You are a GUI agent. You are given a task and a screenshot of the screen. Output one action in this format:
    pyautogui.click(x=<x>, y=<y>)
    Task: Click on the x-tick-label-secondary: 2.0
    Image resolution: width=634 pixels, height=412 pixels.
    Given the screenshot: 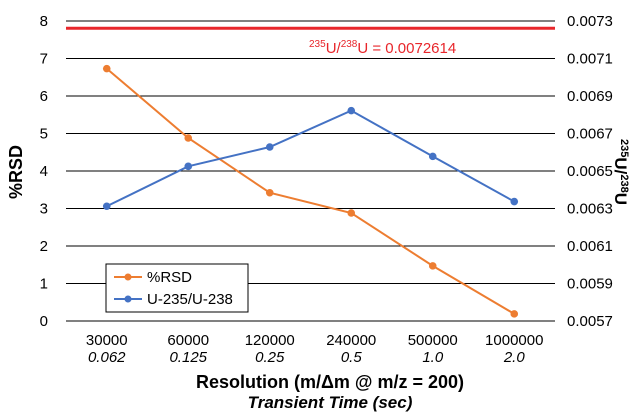 What is the action you would take?
    pyautogui.click(x=514, y=357)
    